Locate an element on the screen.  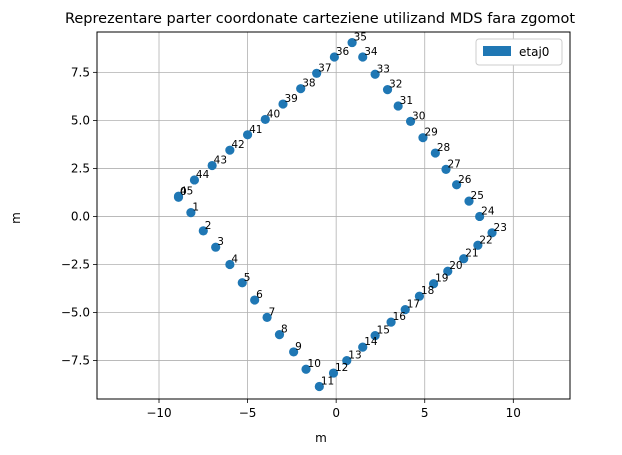
point-label-27: 27 is located at coordinates (453, 164).